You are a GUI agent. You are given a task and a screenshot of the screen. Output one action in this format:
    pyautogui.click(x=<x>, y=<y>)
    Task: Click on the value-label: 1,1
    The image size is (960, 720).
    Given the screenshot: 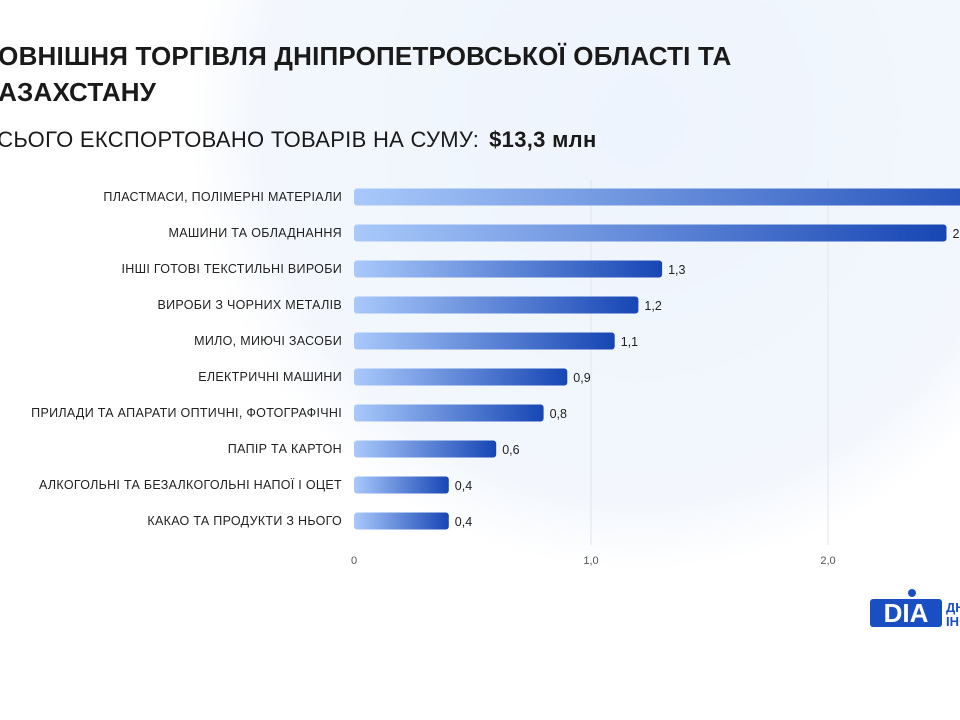 What is the action you would take?
    pyautogui.click(x=629, y=342)
    